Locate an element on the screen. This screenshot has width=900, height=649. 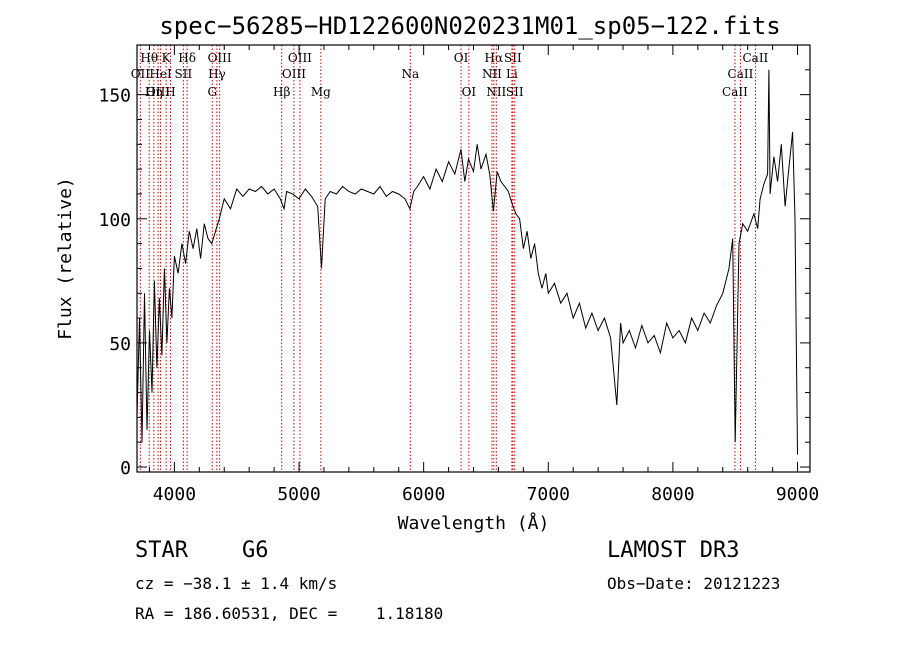
x-tick-label: 7000 is located at coordinates (548, 494).